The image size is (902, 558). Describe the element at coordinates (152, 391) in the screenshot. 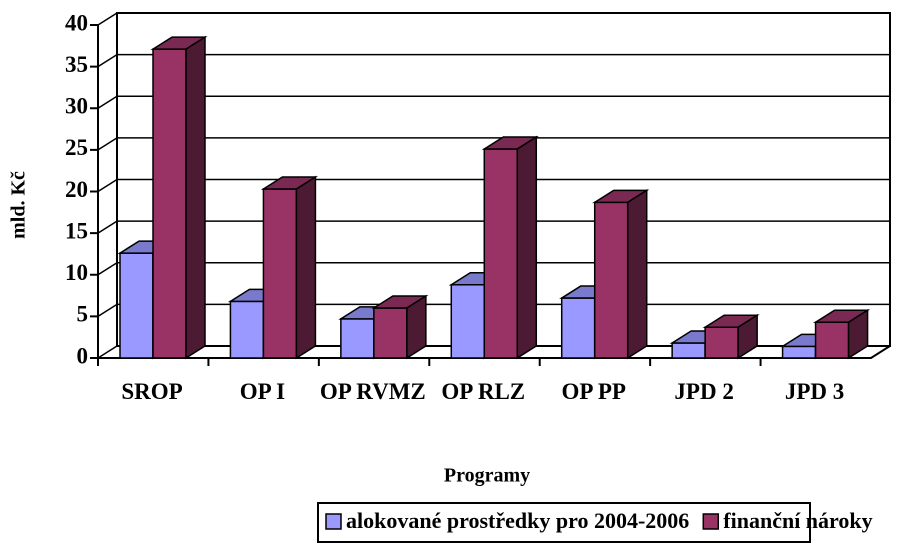

I see `x-tick-label: SROP` at that location.